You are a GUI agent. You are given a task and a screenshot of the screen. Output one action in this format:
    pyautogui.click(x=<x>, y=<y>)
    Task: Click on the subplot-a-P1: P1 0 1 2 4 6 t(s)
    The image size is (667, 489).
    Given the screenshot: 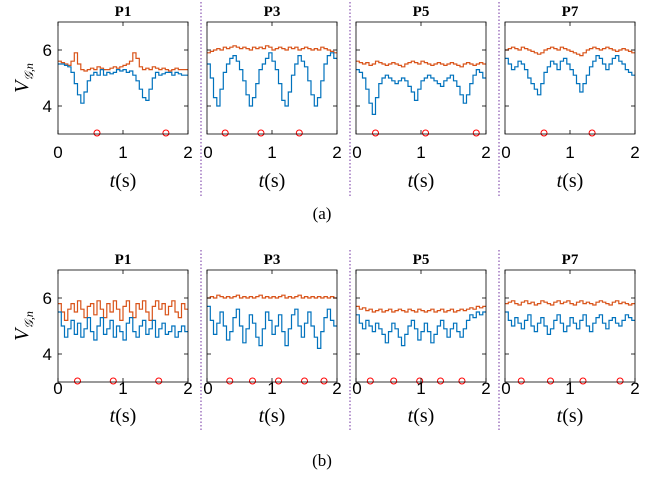 What is the action you would take?
    pyautogui.click(x=118, y=98)
    